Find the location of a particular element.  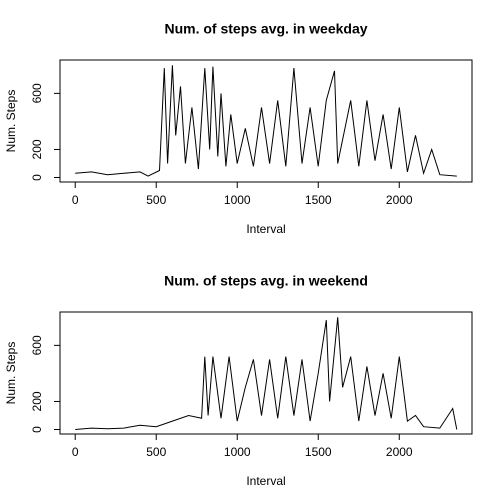

chart-title: Num. of steps avg. in weekday is located at coordinates (265, 29).